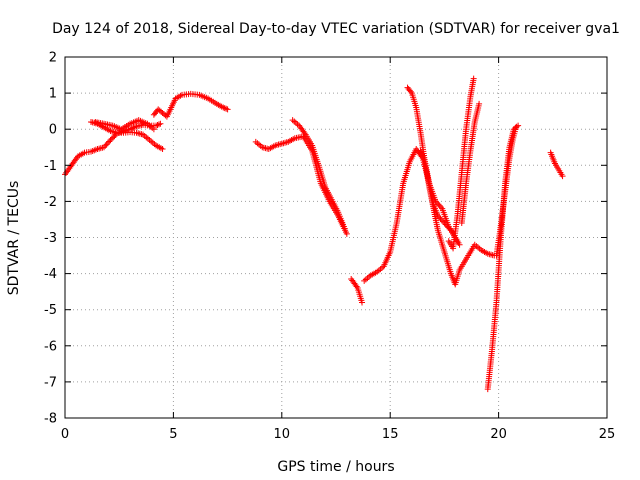 This screenshot has width=640, height=480. I want to click on y-tick-label: 2, so click(53, 58).